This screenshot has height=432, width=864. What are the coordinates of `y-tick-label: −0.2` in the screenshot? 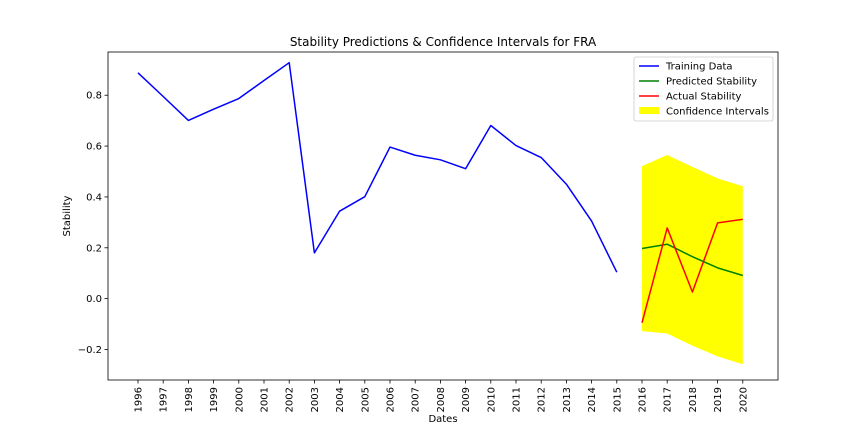 It's located at (90, 350).